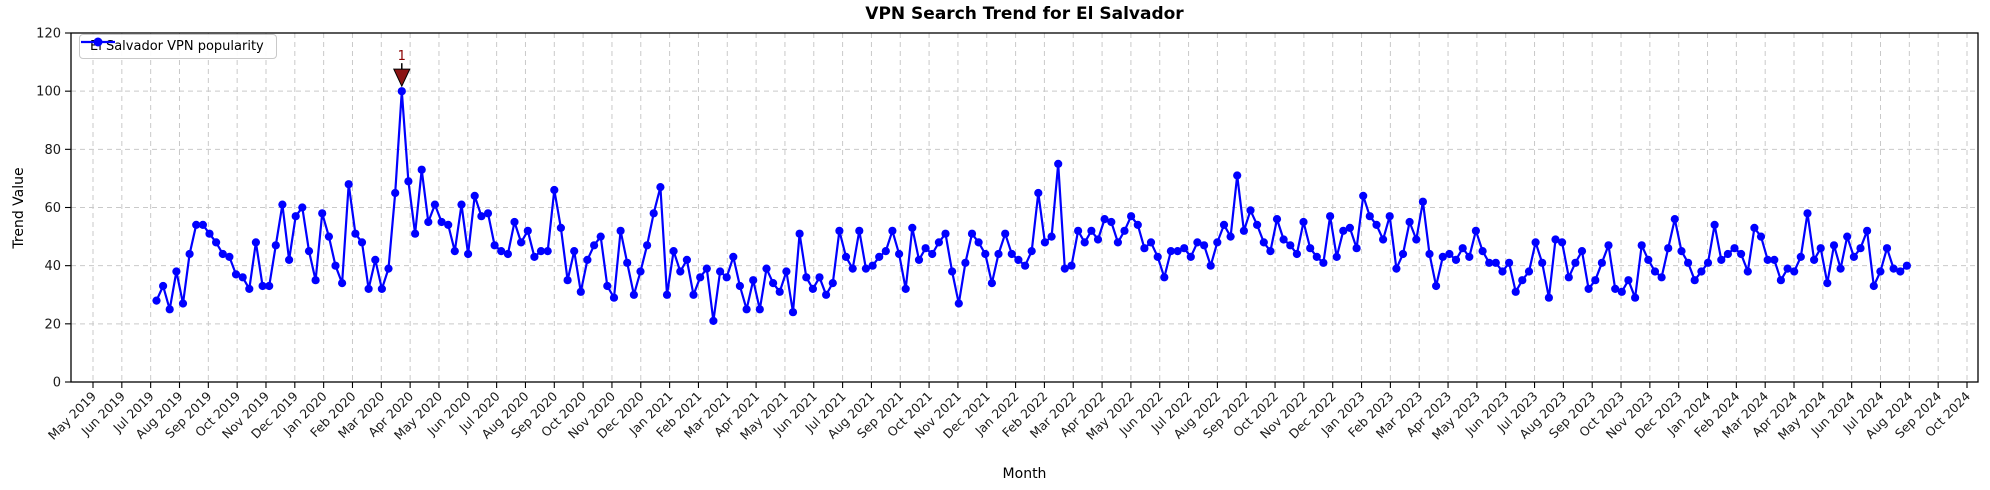 Image resolution: width=1990 pixels, height=490 pixels. Describe the element at coordinates (57, 383) in the screenshot. I see `y-tick-label: 0` at that location.